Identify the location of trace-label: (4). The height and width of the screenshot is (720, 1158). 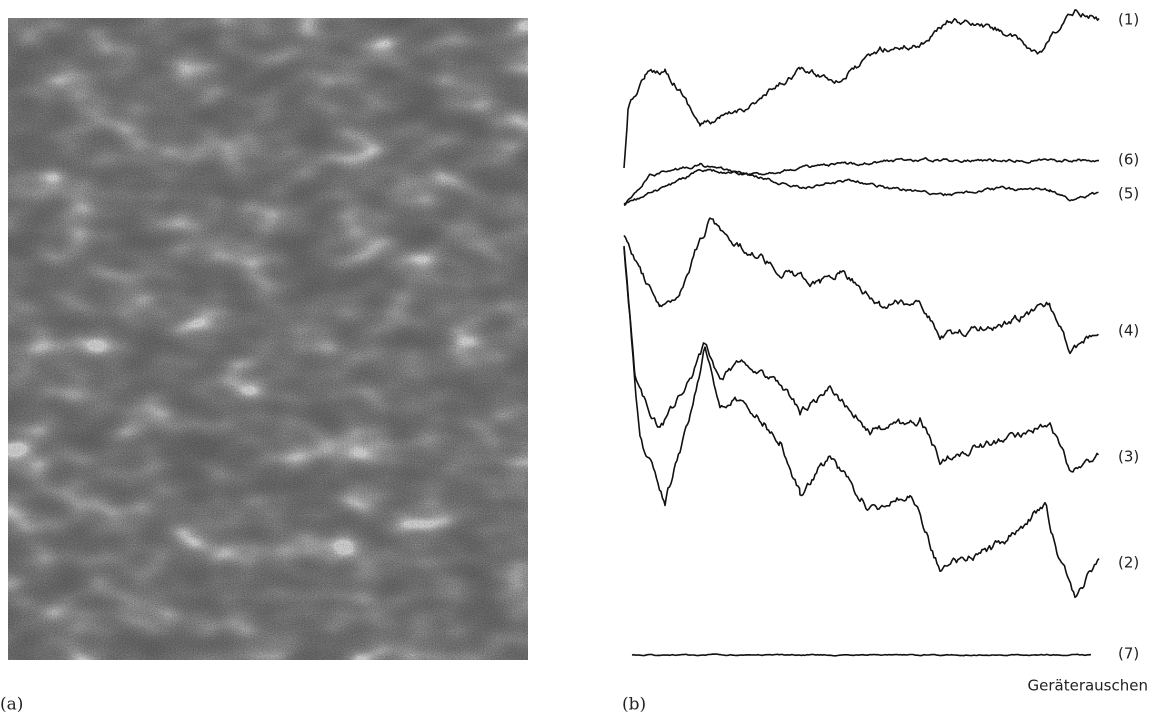
(1128, 331).